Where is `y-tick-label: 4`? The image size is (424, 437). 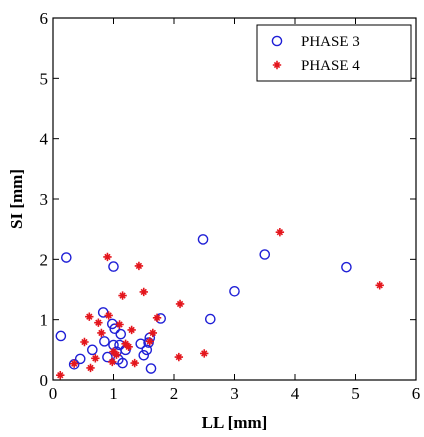
y-tick-label: 4 is located at coordinates (44, 139).